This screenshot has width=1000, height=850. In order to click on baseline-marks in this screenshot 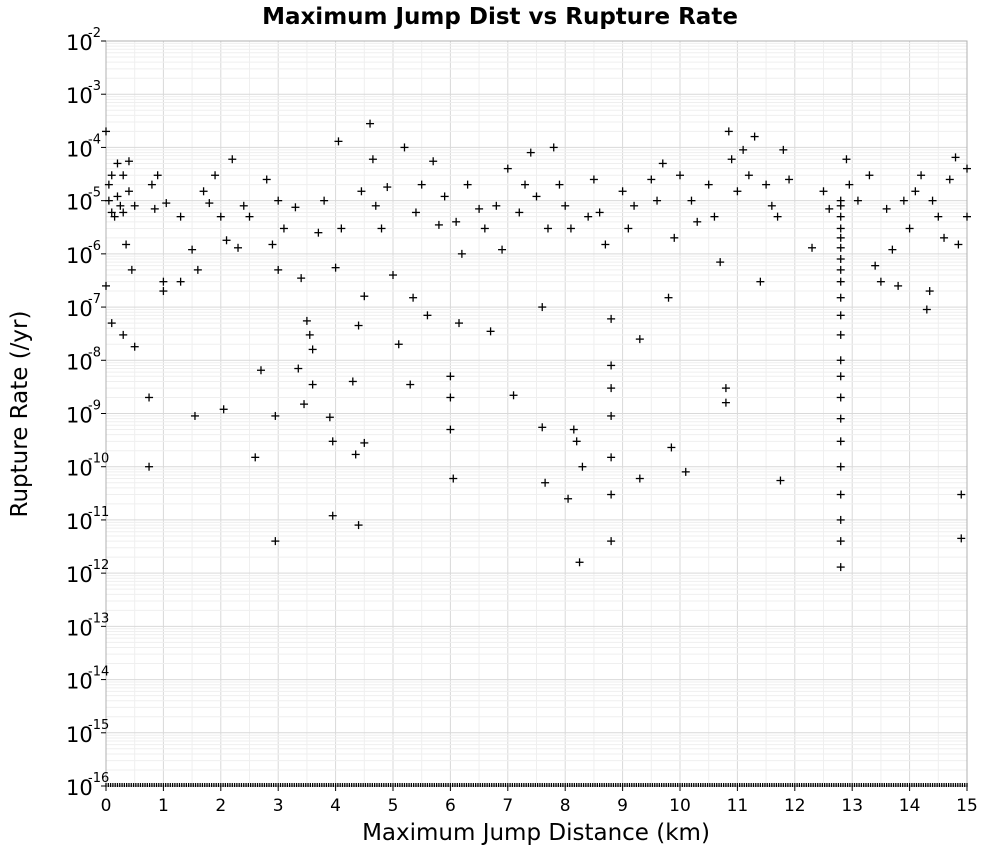, I will do `click(536, 785)`.